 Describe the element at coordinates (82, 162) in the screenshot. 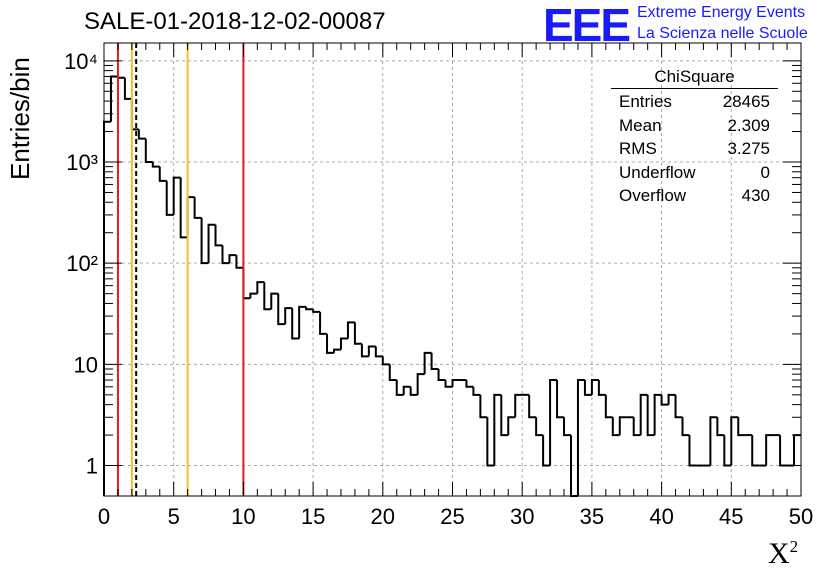

I see `y-tick-label: 10³` at that location.